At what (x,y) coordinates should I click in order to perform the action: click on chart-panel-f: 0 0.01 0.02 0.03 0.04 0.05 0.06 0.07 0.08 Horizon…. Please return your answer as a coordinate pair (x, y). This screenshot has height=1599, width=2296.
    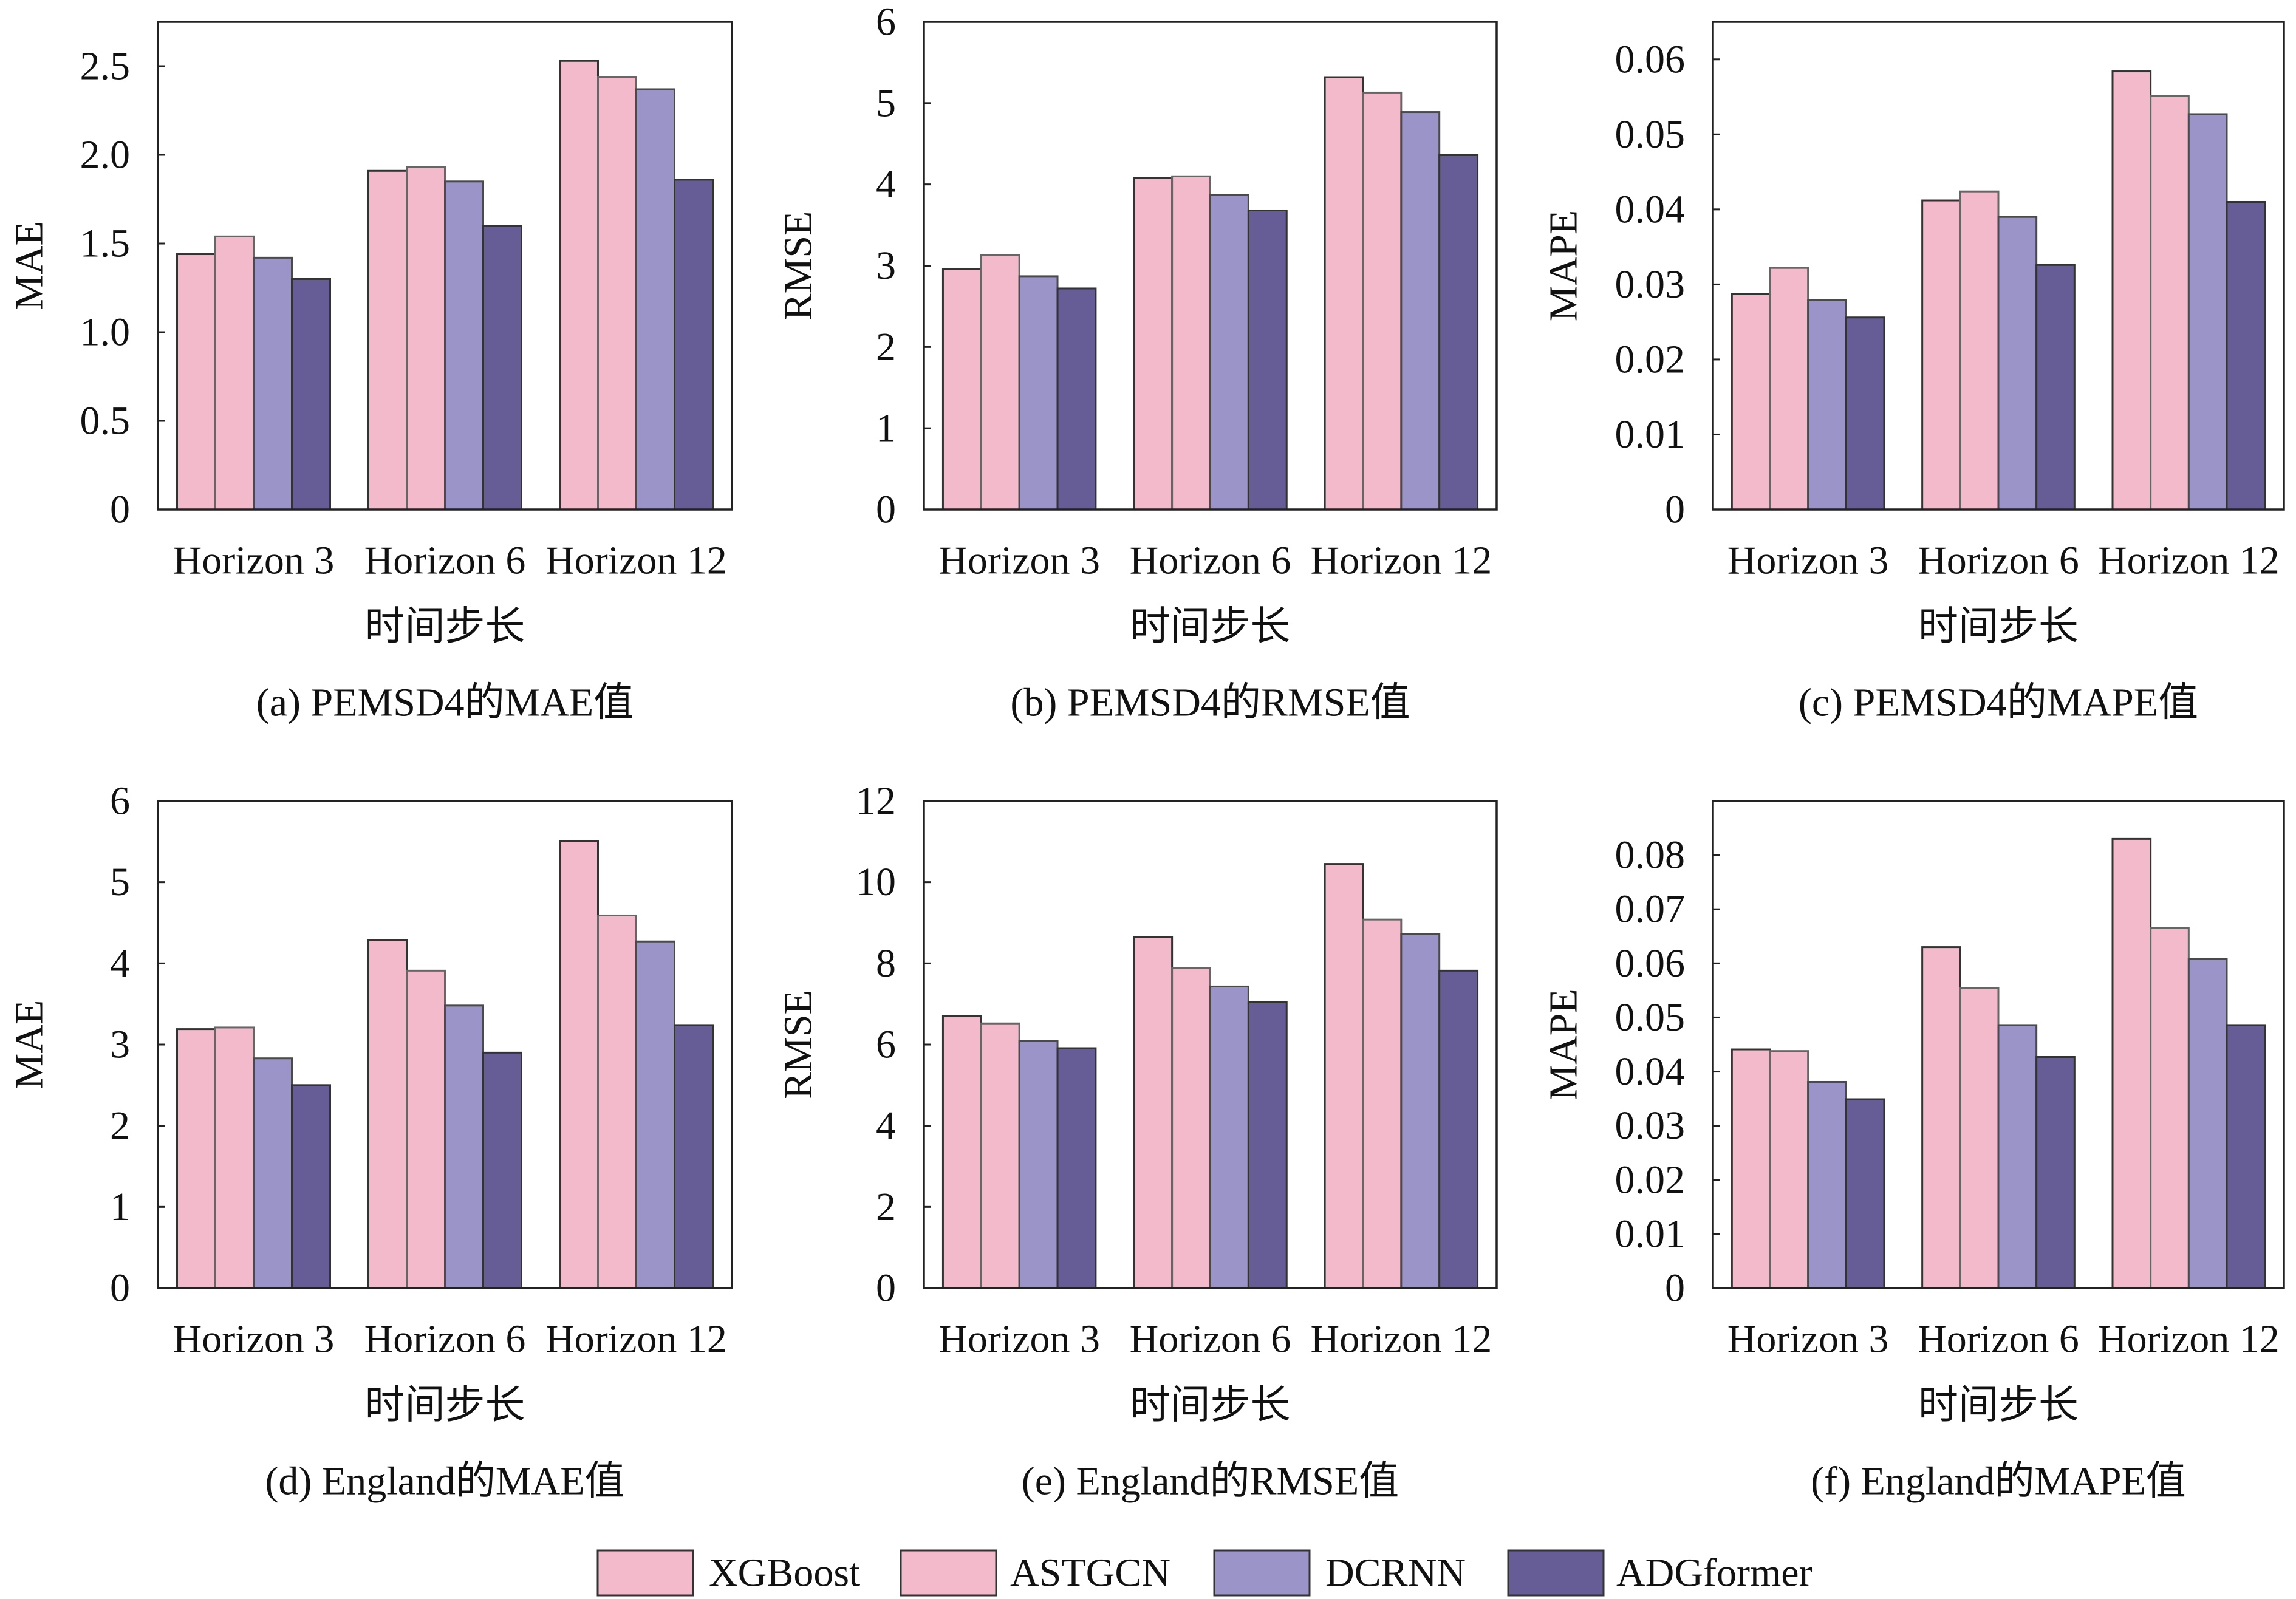
    Looking at the image, I should click on (1913, 1152).